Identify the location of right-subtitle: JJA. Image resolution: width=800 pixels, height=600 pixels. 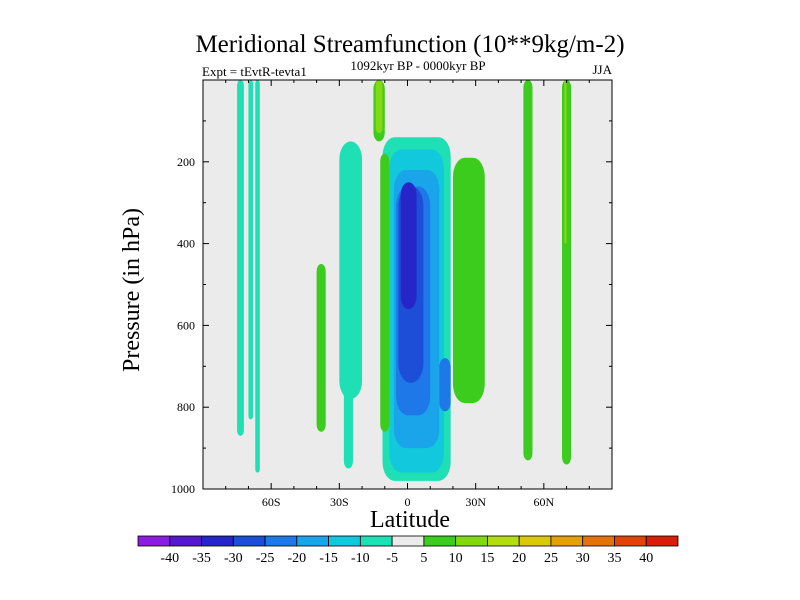
(602, 69).